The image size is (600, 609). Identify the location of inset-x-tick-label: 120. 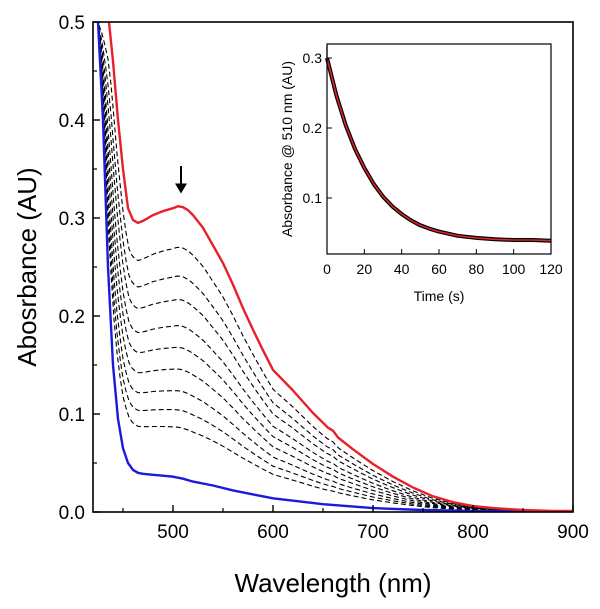
(551, 269).